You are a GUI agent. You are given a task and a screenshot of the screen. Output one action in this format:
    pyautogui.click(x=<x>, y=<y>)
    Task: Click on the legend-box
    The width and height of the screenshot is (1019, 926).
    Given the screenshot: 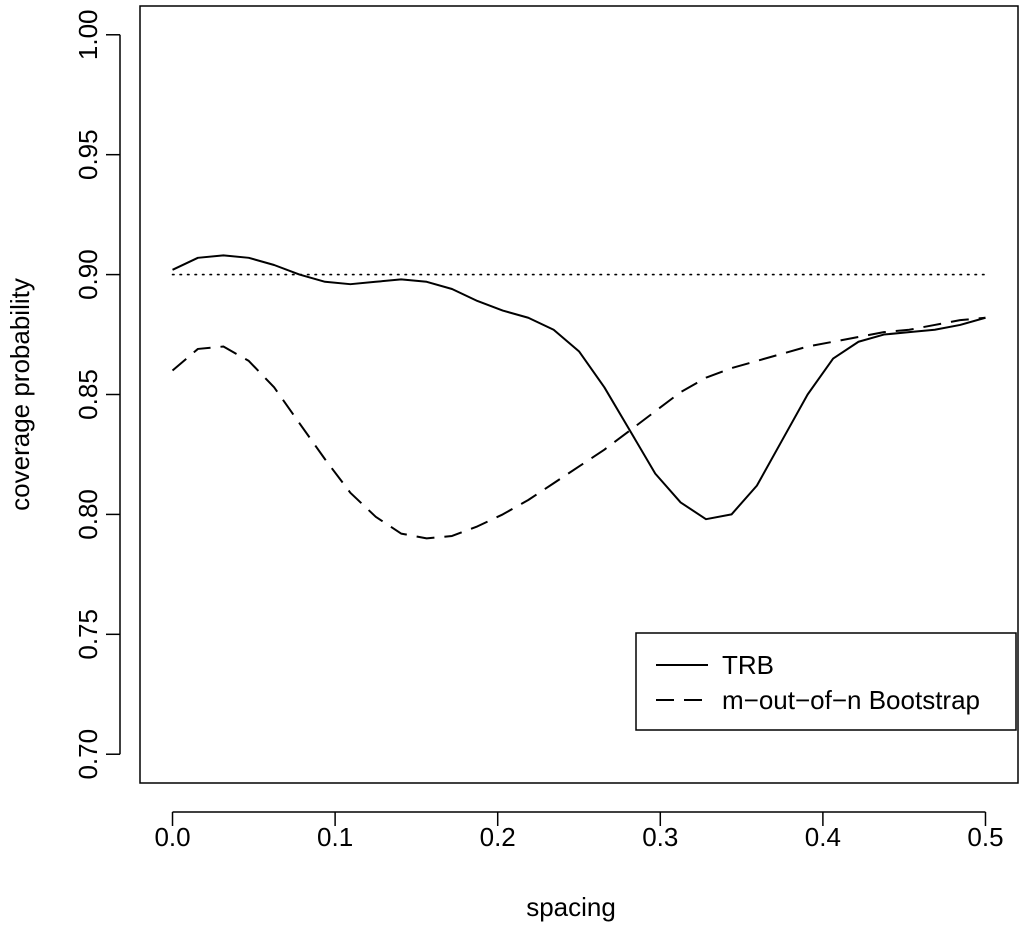 What is the action you would take?
    pyautogui.click(x=826, y=681)
    